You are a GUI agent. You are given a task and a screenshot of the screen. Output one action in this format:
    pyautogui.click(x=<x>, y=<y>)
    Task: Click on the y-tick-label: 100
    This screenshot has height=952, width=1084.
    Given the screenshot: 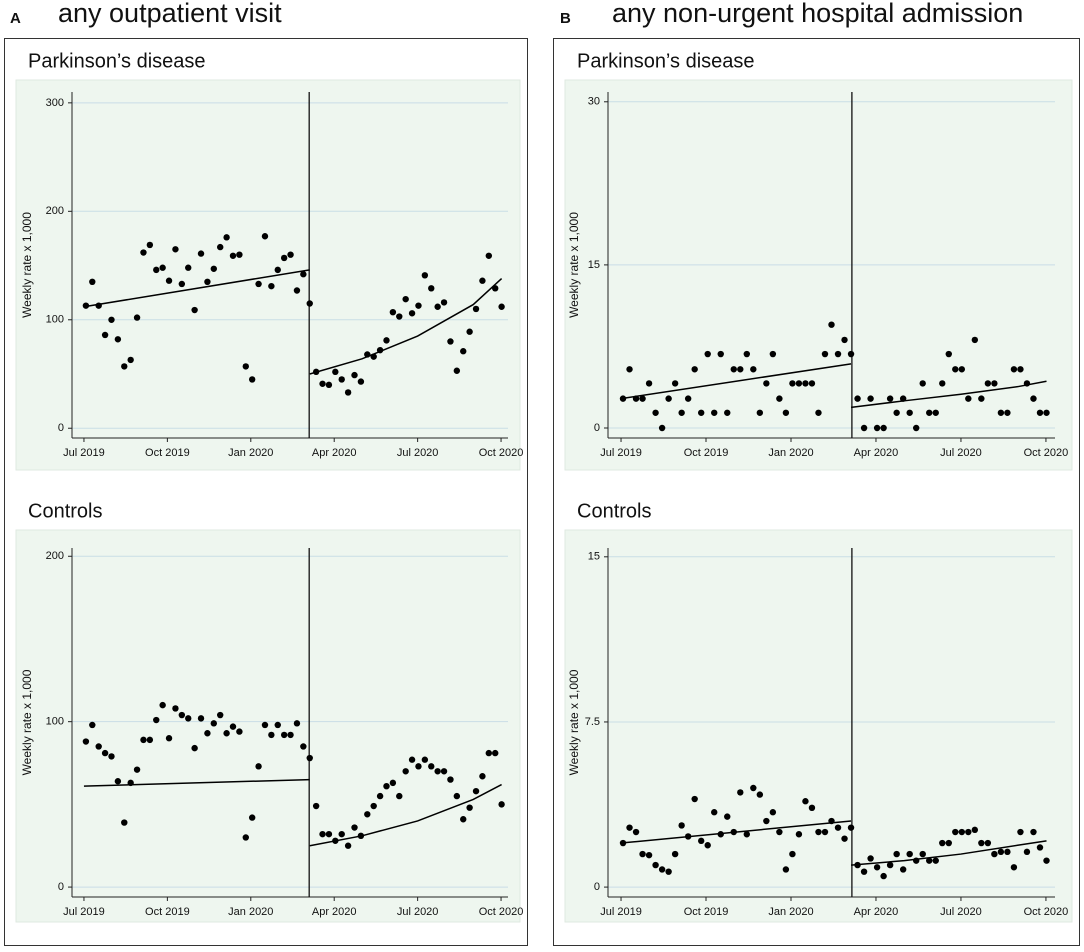 What is the action you would take?
    pyautogui.click(x=55, y=722)
    